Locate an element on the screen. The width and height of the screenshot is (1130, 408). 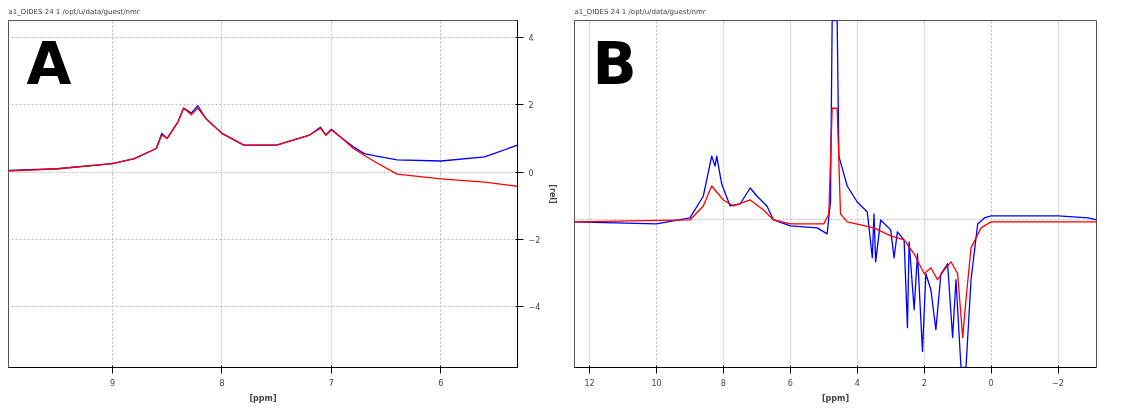
x-tick-label: 9 is located at coordinates (112, 383).